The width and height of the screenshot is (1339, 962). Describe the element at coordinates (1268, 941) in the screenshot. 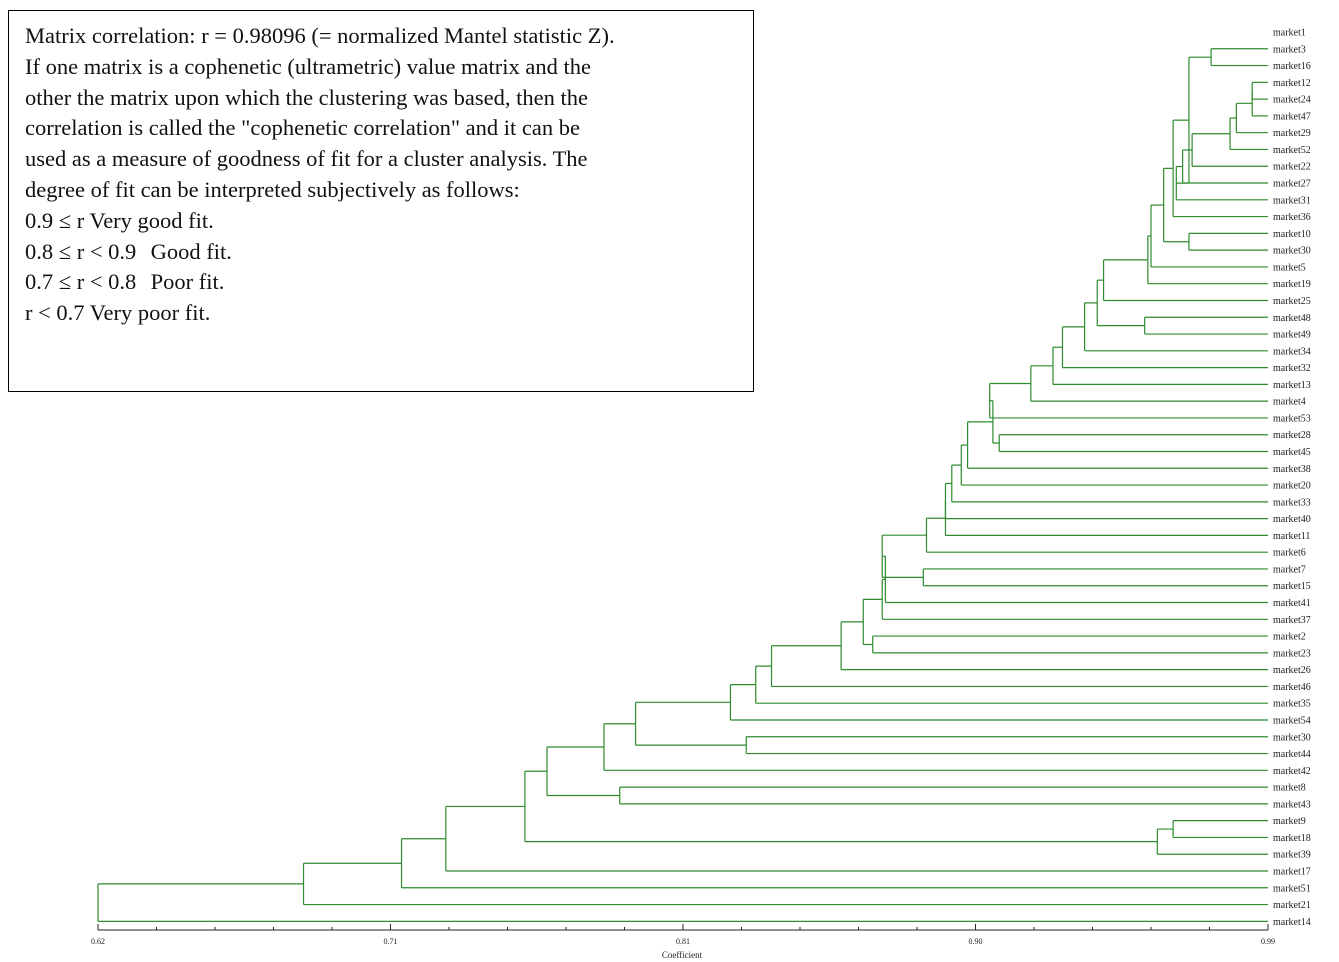

I see `x-tick-label: 0.99` at that location.